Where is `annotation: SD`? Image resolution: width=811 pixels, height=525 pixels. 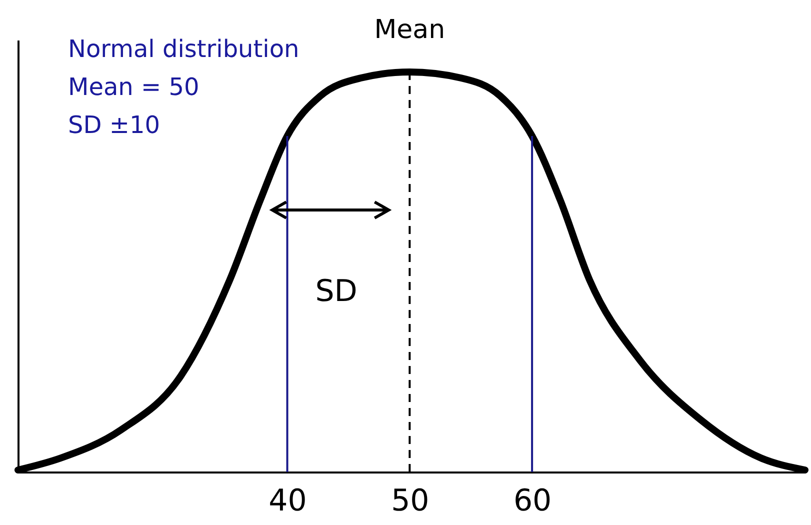 annotation: SD is located at coordinates (336, 291).